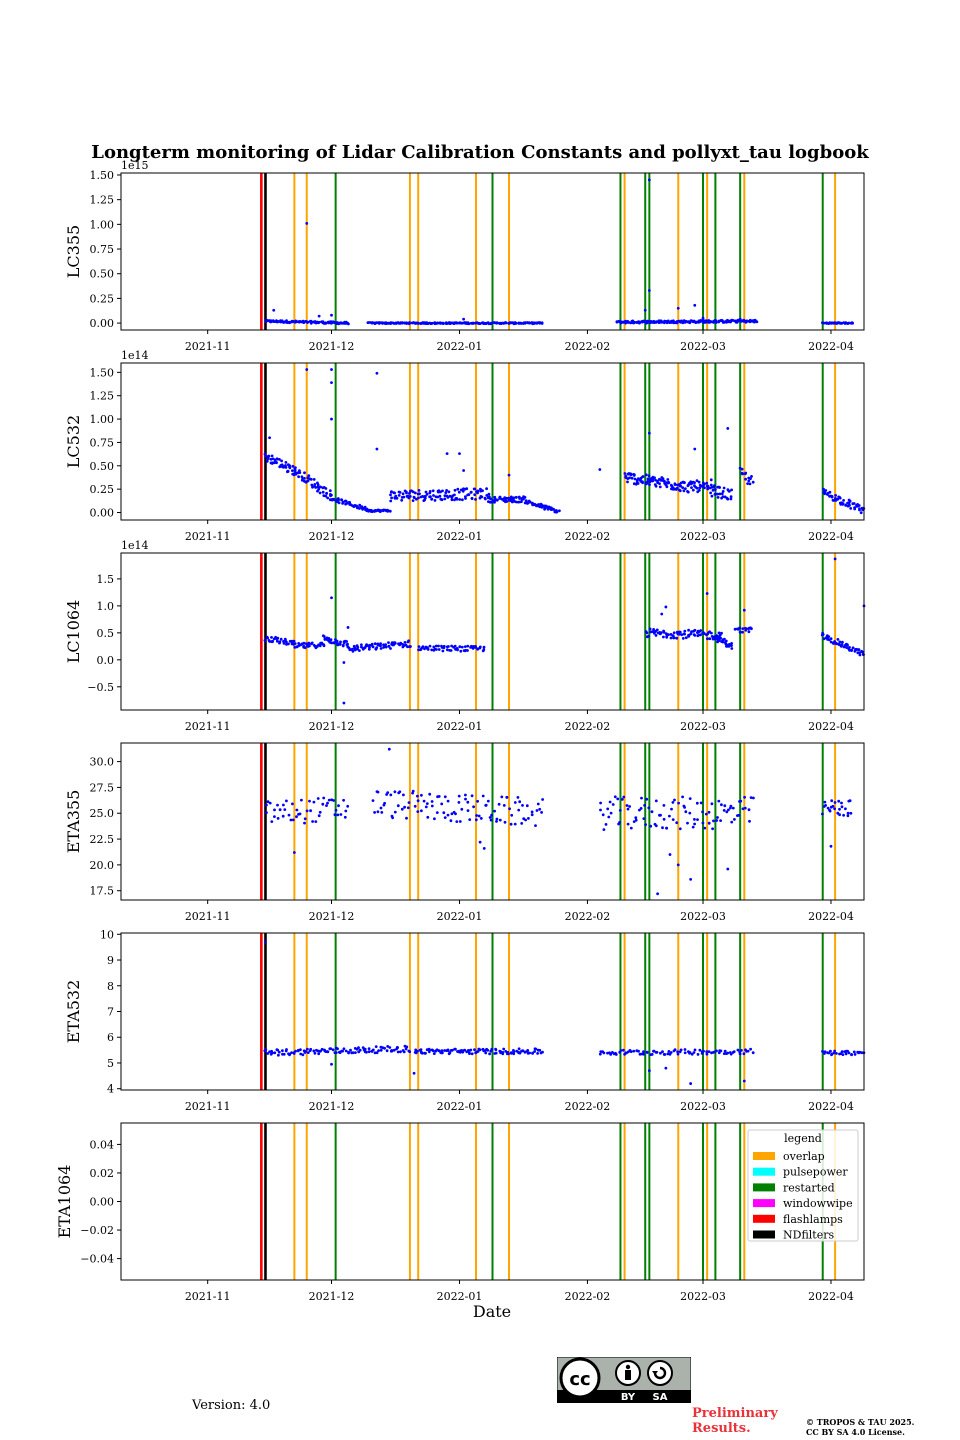 Image resolution: width=960 pixels, height=1440 pixels. What do you see at coordinates (460, 1296) in the screenshot?
I see `x-tick-label: 2022-01` at bounding box center [460, 1296].